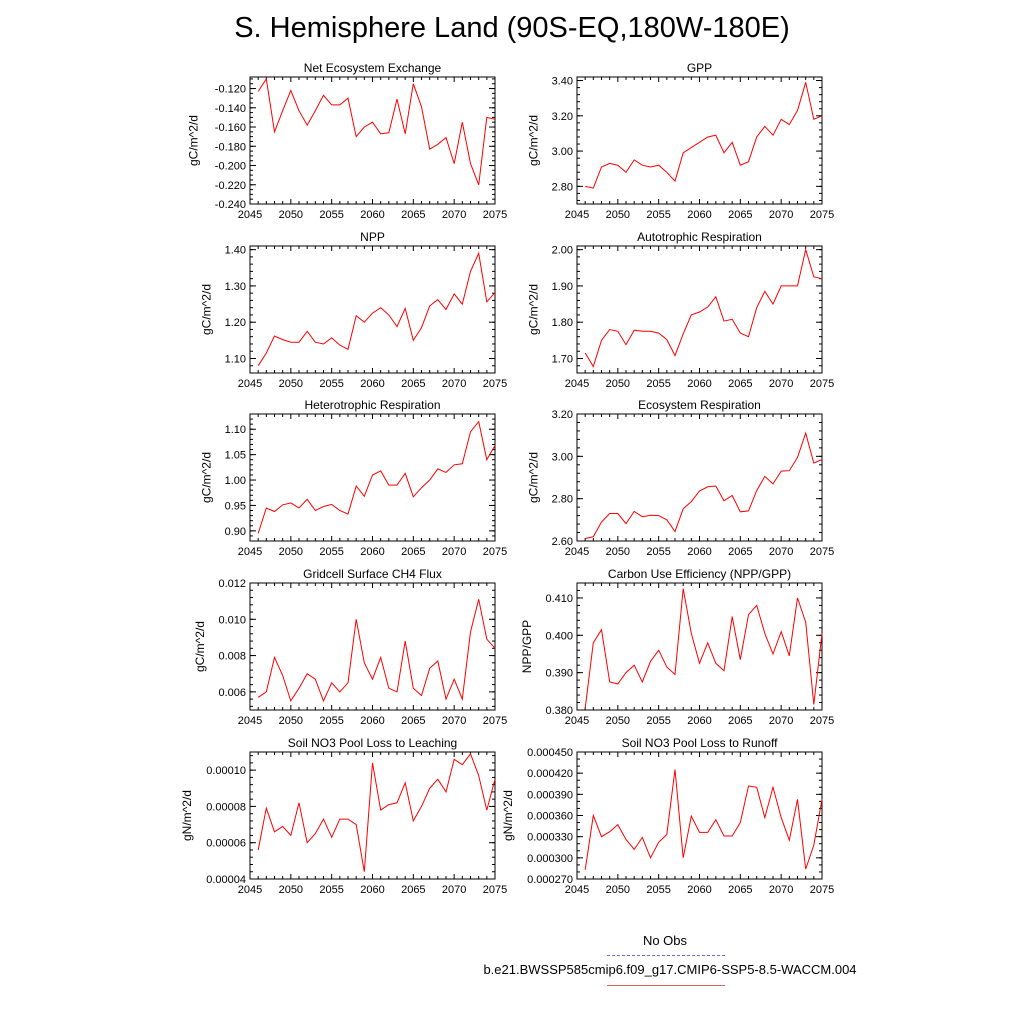  I want to click on y-tick-label: 0.008, so click(232, 657).